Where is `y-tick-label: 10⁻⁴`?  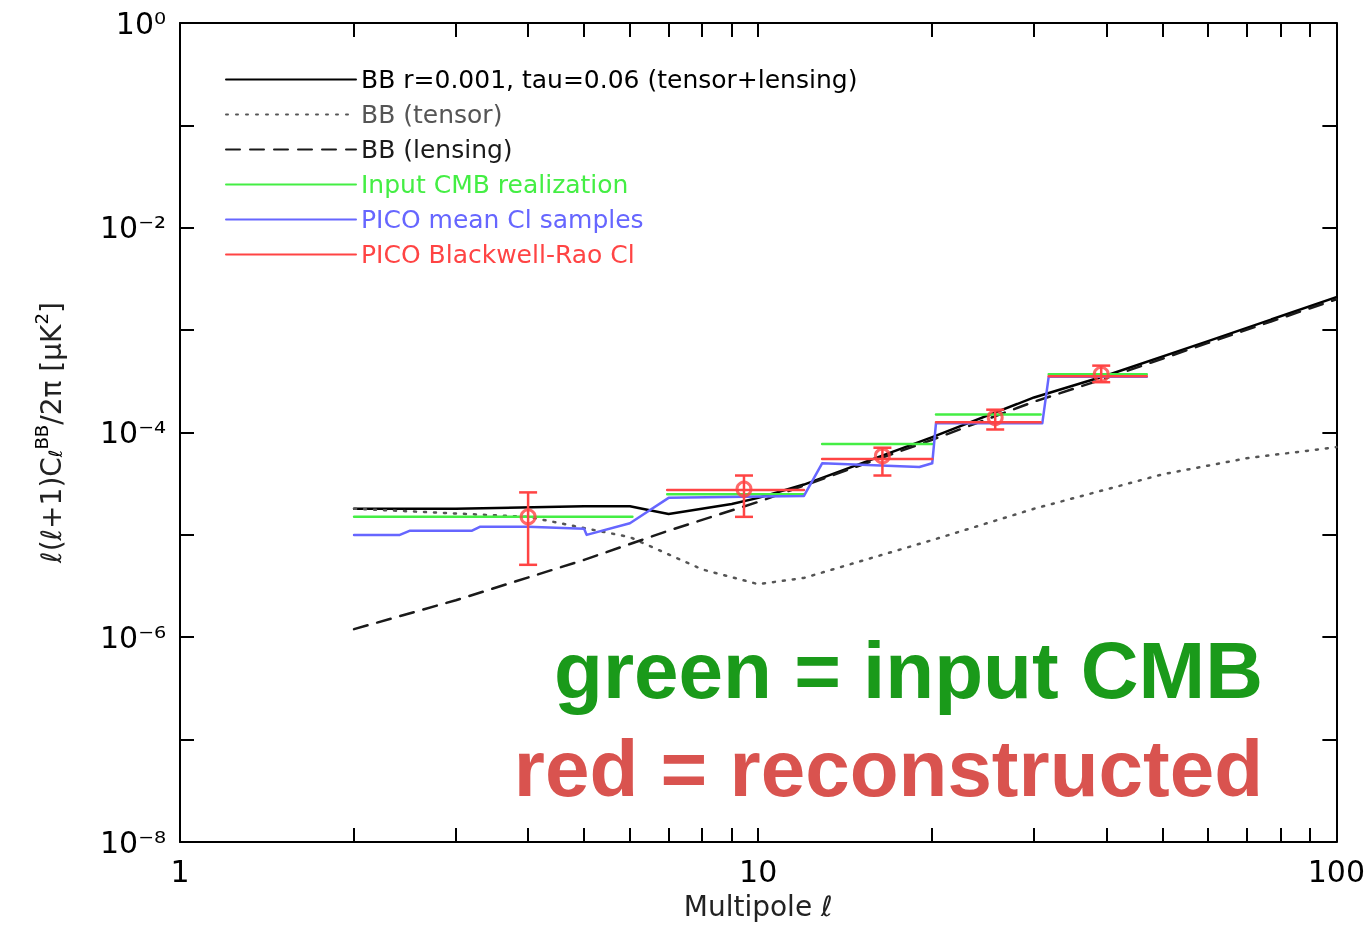
y-tick-label: 10⁻⁴ is located at coordinates (132, 432).